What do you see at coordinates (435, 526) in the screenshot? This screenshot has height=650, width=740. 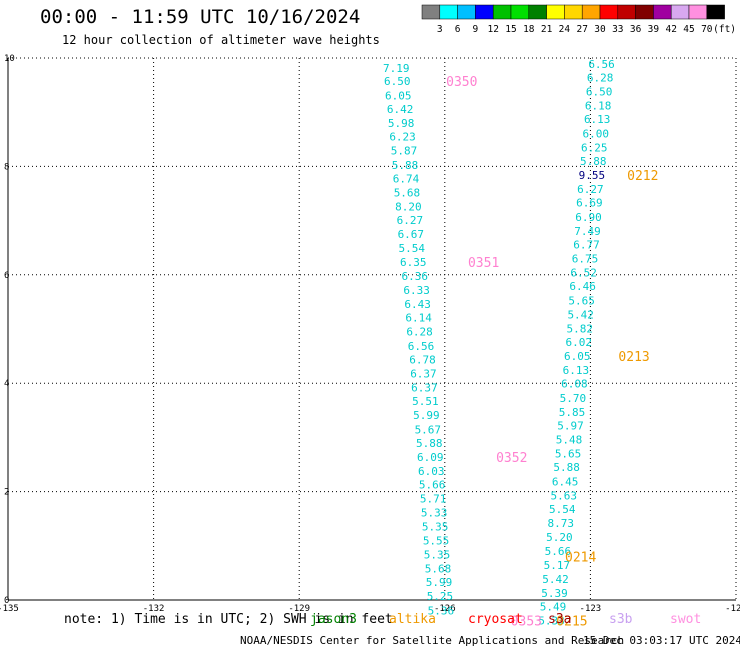 I see `wave-height-label: 5.35` at bounding box center [435, 526].